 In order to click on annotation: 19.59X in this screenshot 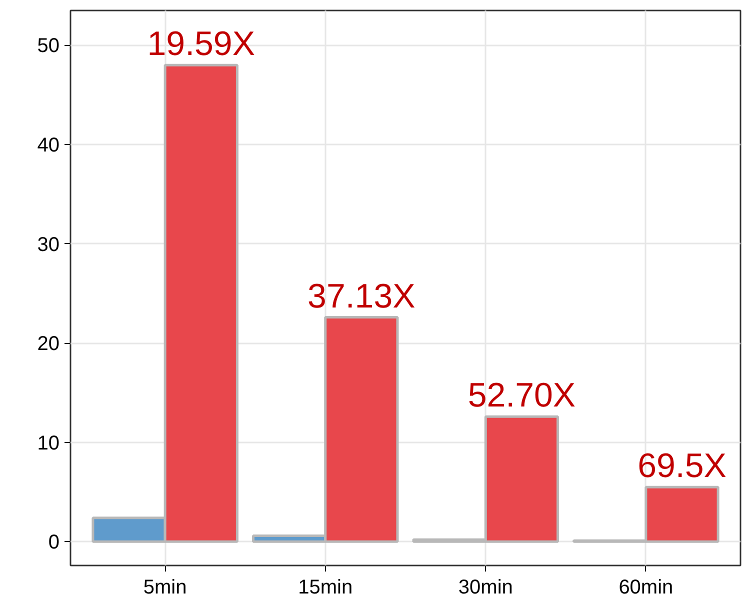, I will do `click(201, 44)`.